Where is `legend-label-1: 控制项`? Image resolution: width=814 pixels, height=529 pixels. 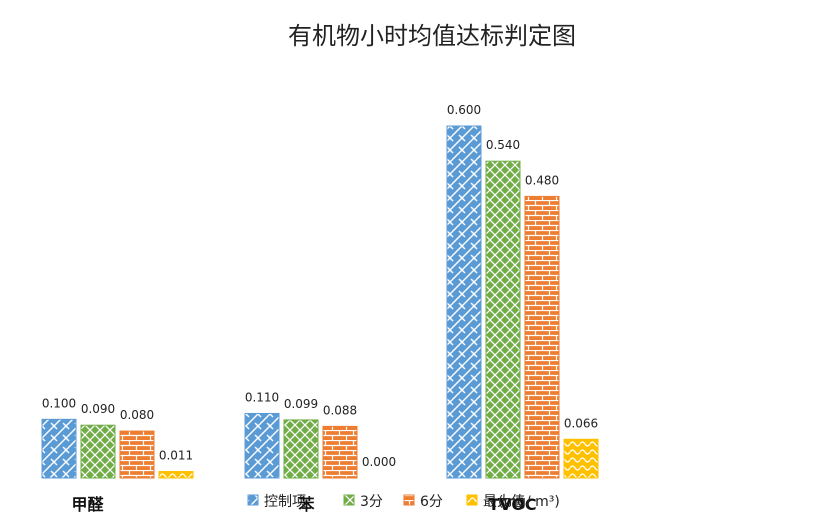 legend-label-1: 控制项 is located at coordinates (285, 502).